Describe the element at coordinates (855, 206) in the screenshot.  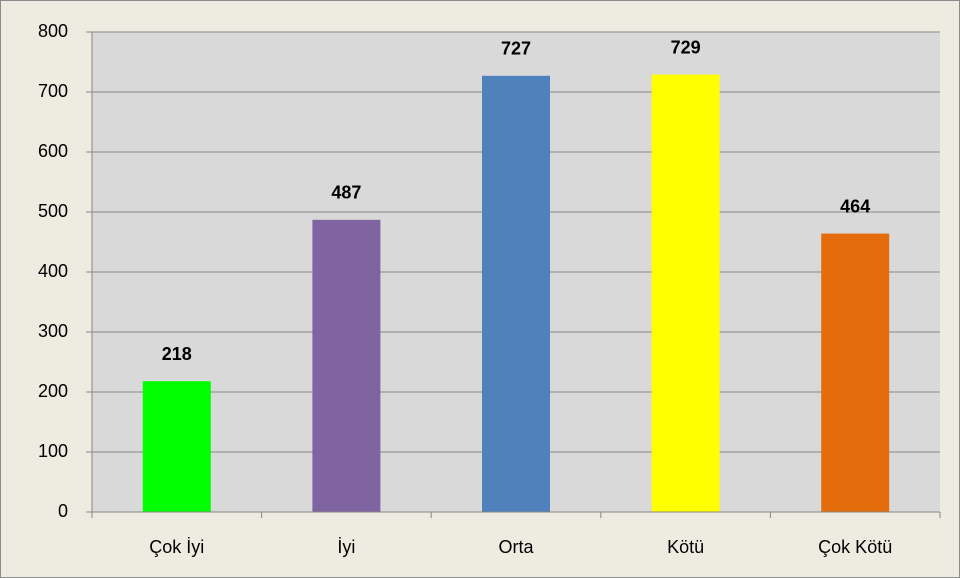
I see `value-label: 464` at that location.